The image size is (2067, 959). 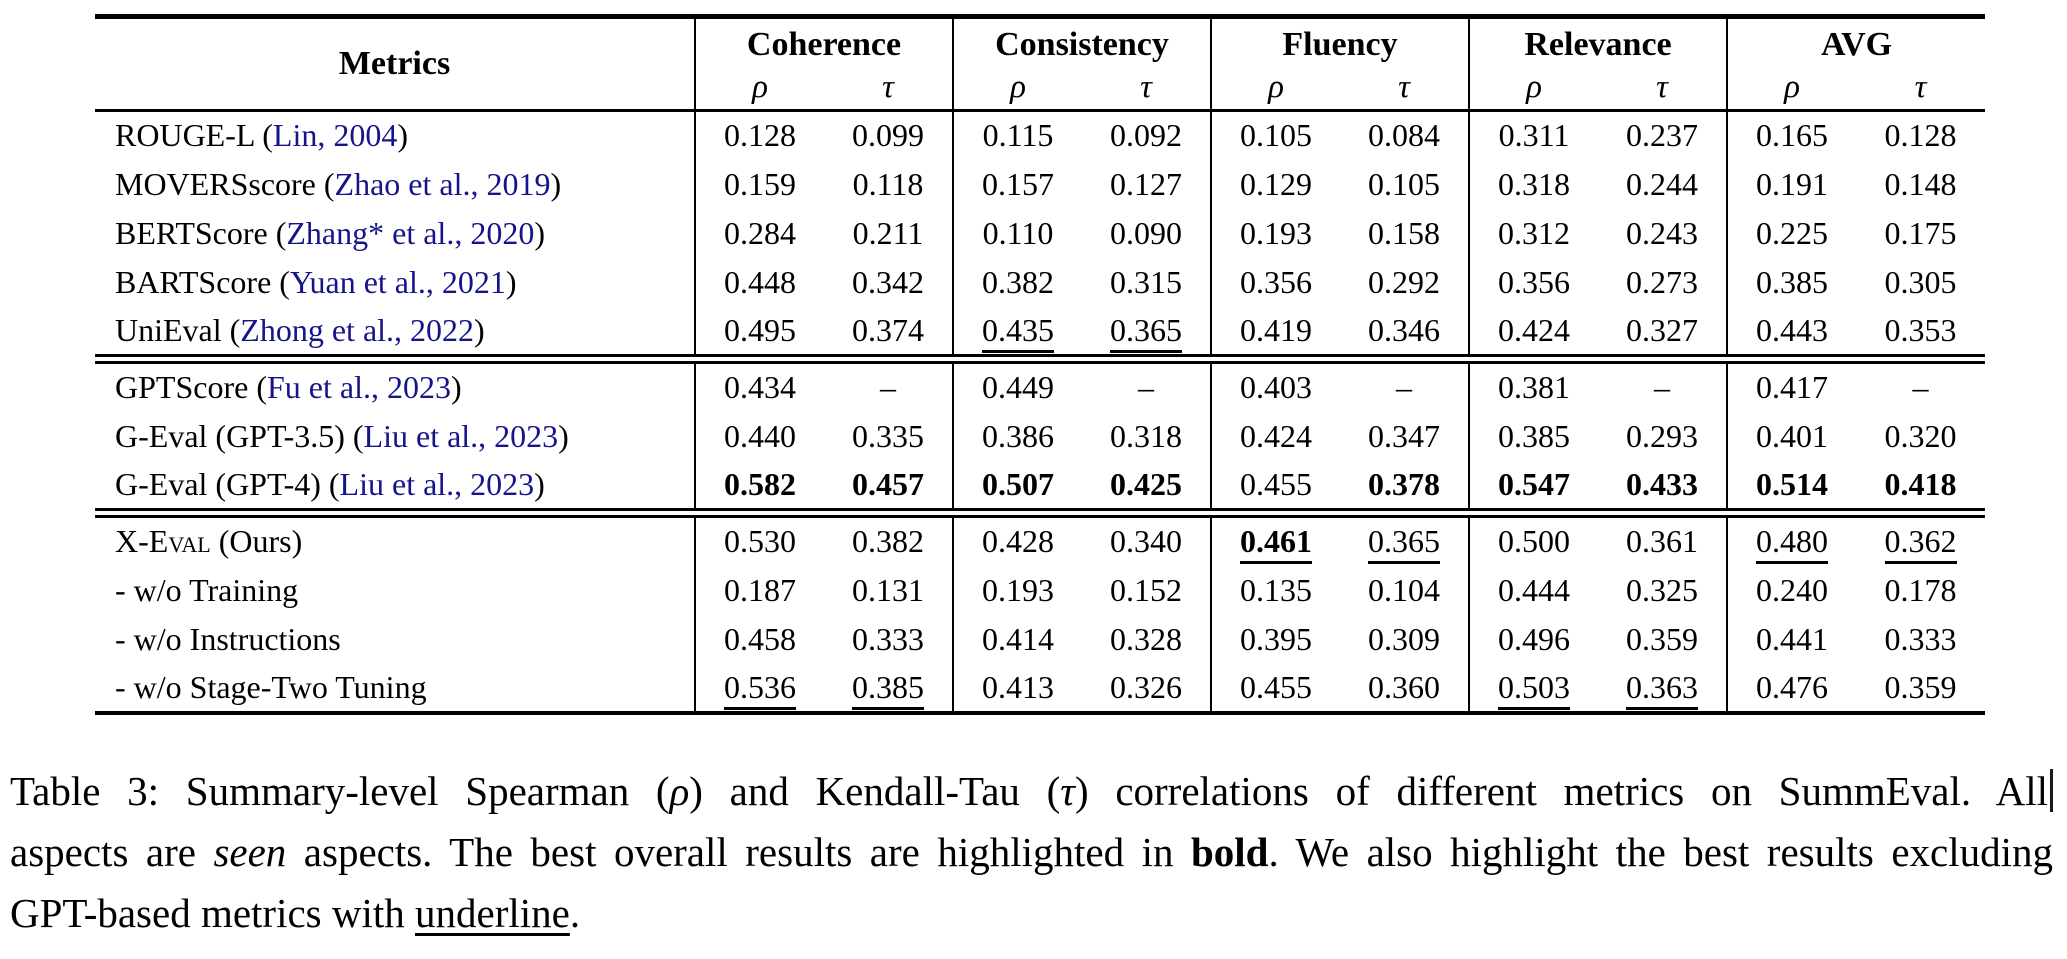 I want to click on value-cell: 0.110, so click(x=1017, y=233).